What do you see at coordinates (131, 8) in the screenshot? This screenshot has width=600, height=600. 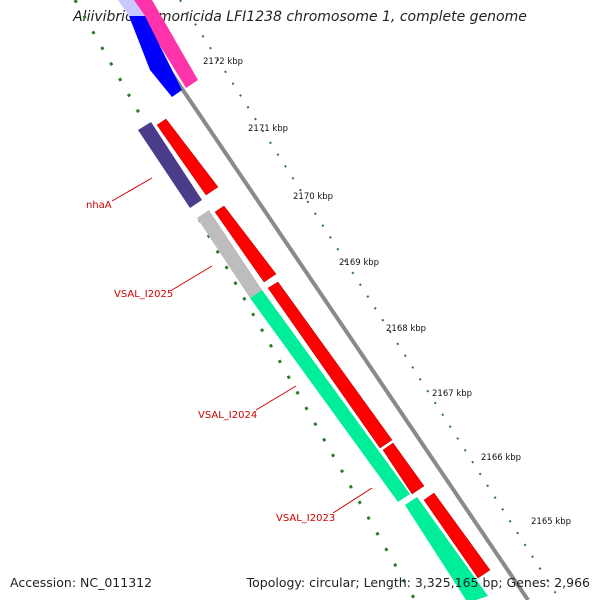 I see `blue-feature-light` at bounding box center [131, 8].